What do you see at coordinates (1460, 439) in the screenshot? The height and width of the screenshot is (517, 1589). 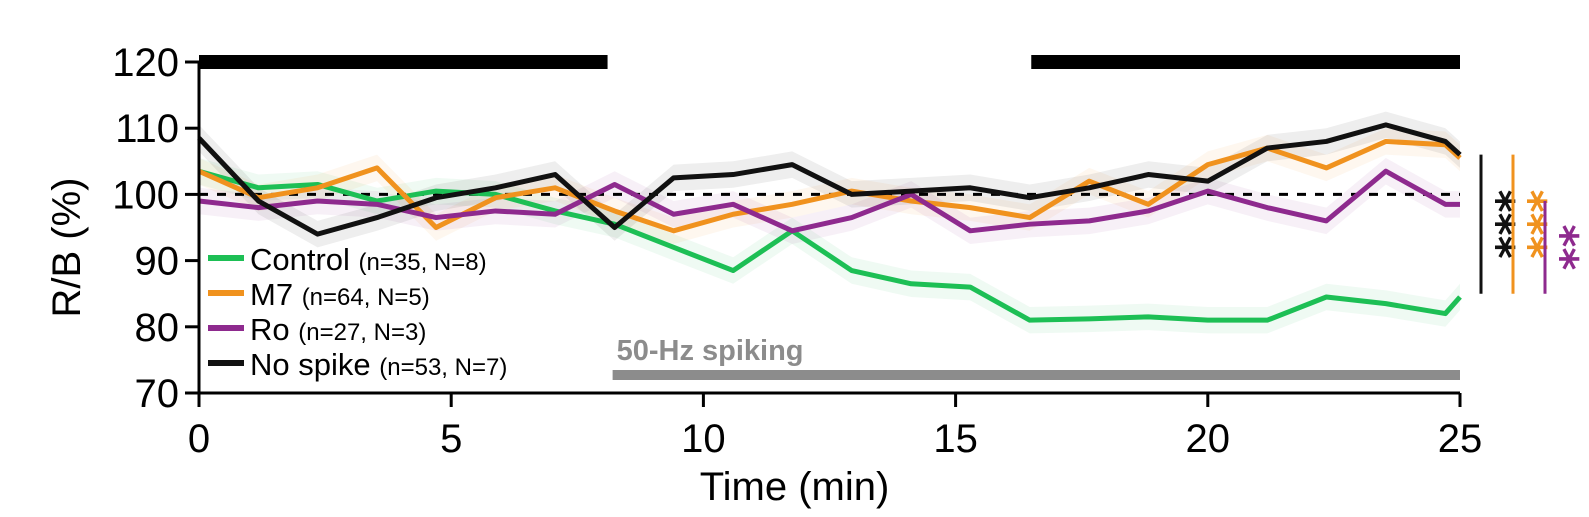 I see `x-tick-label-25: 25` at bounding box center [1460, 439].